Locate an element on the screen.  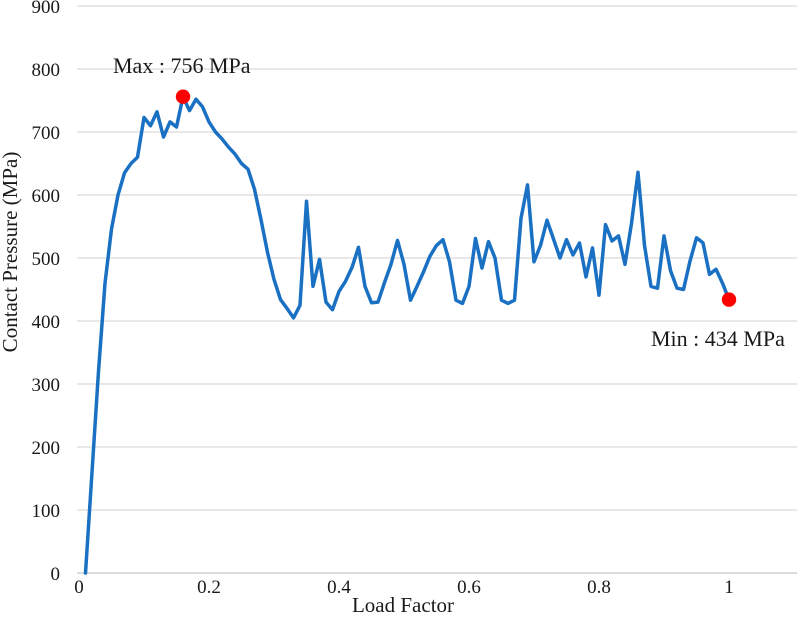
x-tick-label: 0 is located at coordinates (79, 587).